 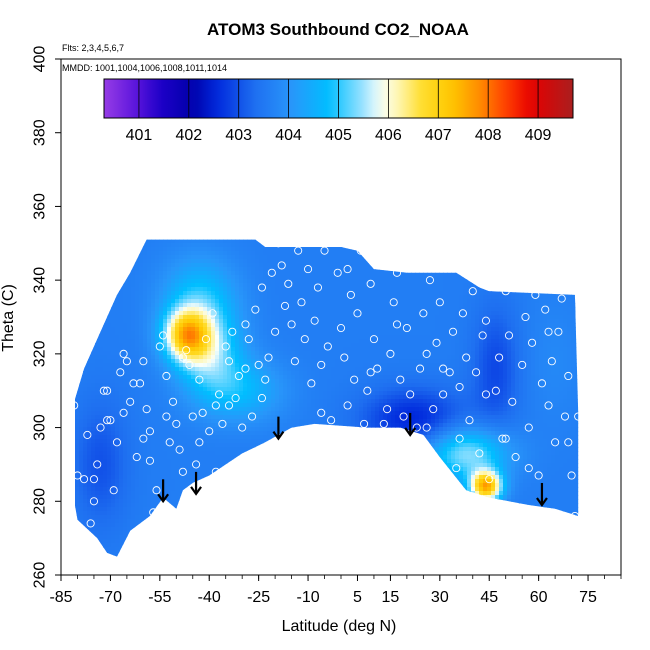 I want to click on chart-title: ATOM3 Southbound CO2_NOAA, so click(x=338, y=29).